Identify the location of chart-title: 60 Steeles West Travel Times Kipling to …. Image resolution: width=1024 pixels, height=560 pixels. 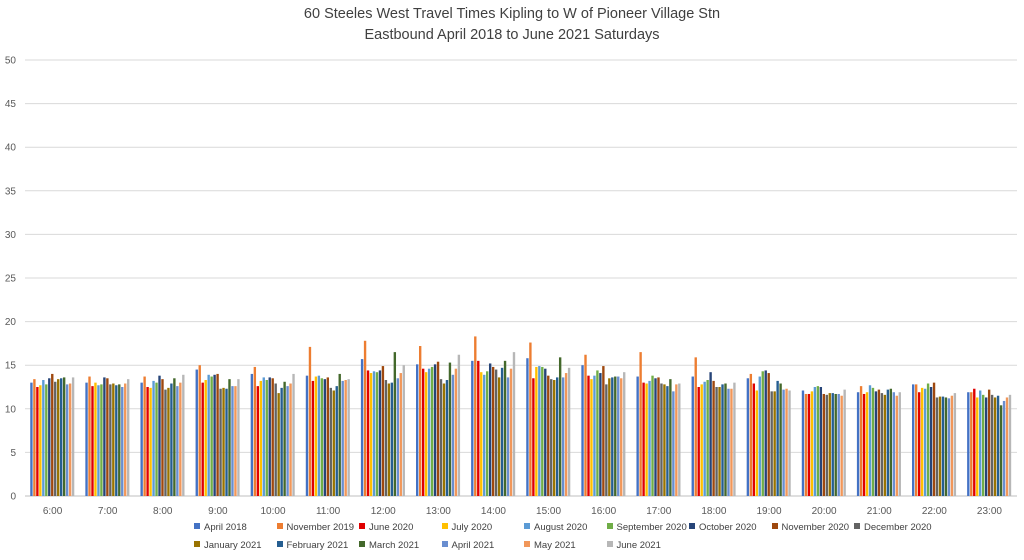
(512, 14).